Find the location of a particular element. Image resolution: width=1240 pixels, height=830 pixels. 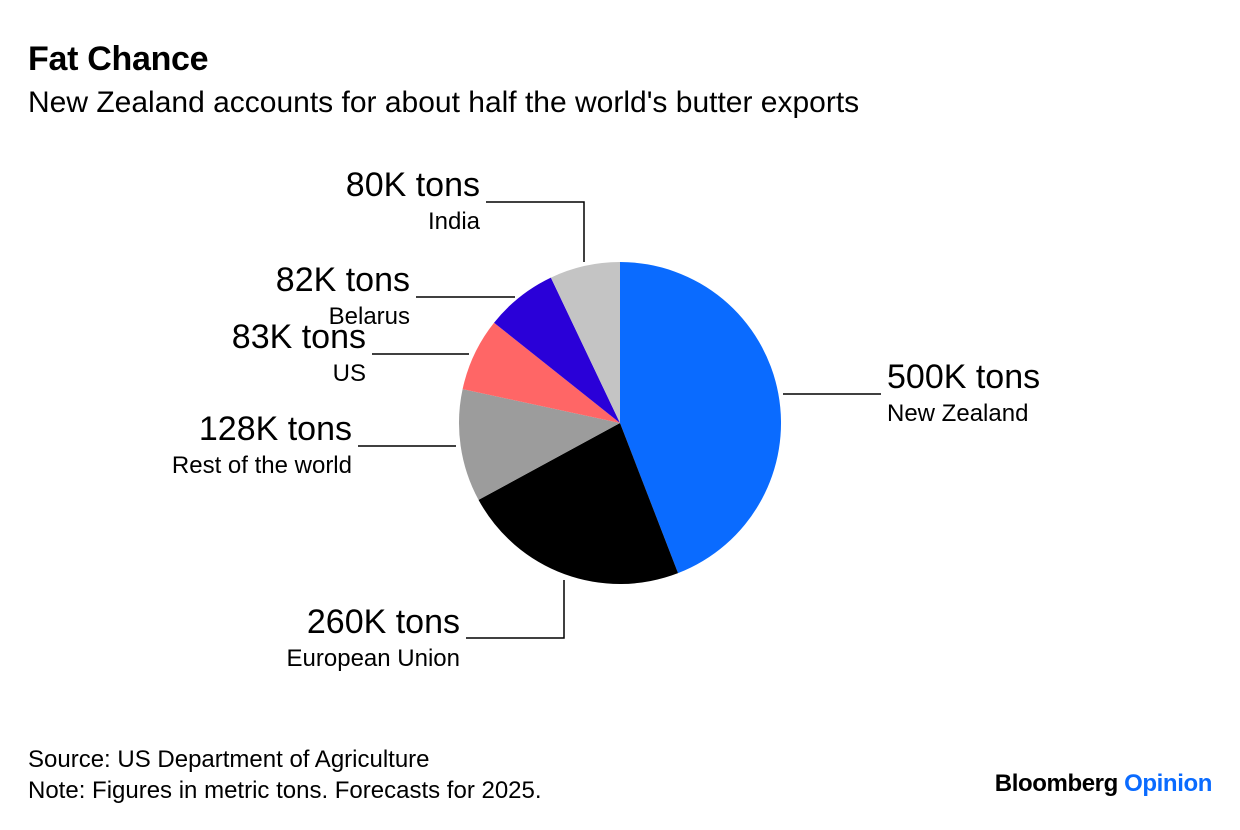

value-label-belarus: 82K tons is located at coordinates (343, 280).